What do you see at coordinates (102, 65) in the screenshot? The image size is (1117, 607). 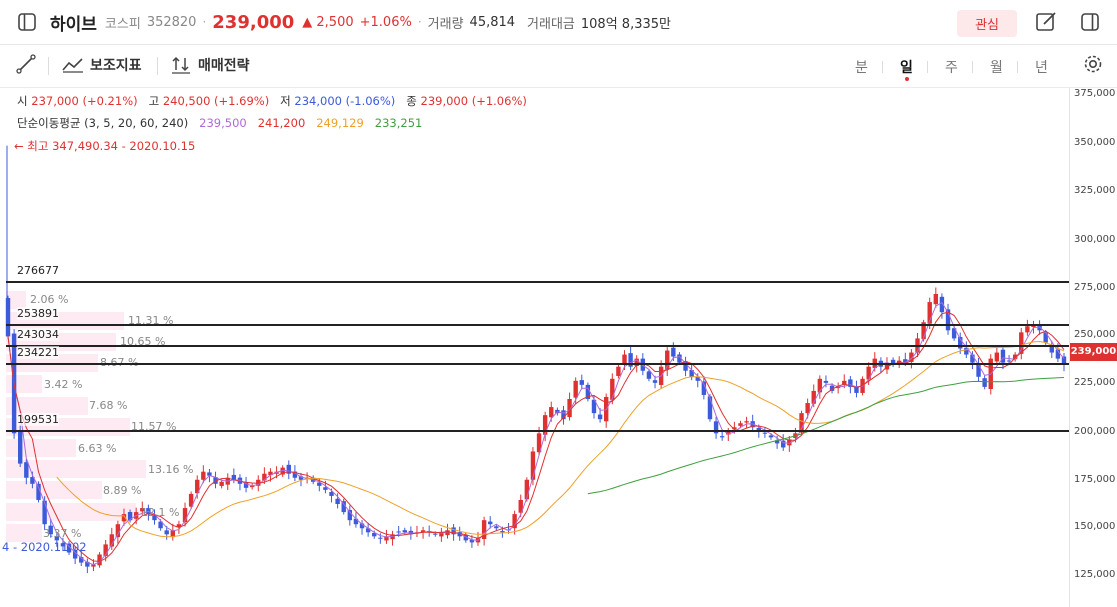 I see `indicator-button: 보조지표` at bounding box center [102, 65].